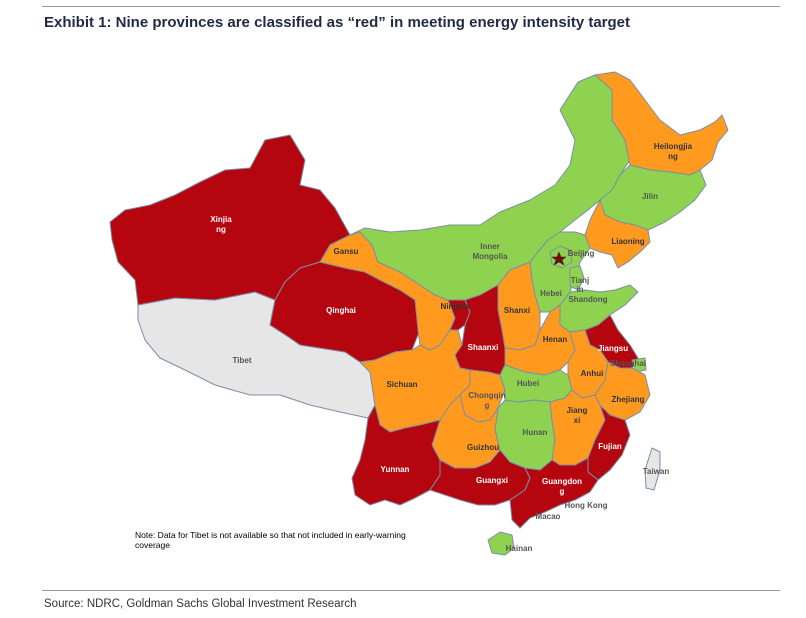  What do you see at coordinates (492, 480) in the screenshot?
I see `label-guangxi: Guangxi` at bounding box center [492, 480].